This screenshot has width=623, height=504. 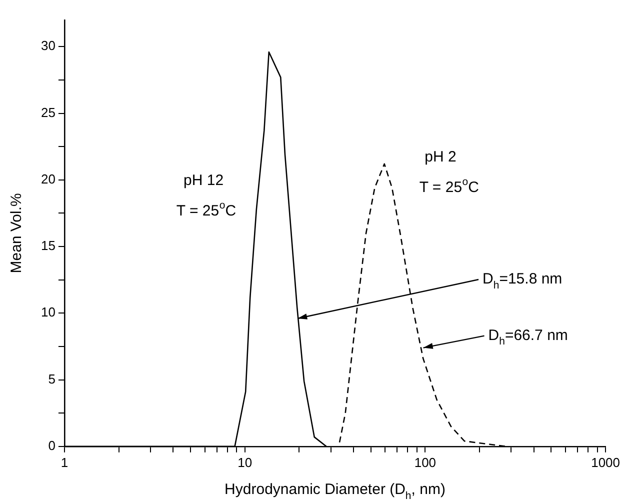 I want to click on x-tick-label: 10, so click(x=245, y=462).